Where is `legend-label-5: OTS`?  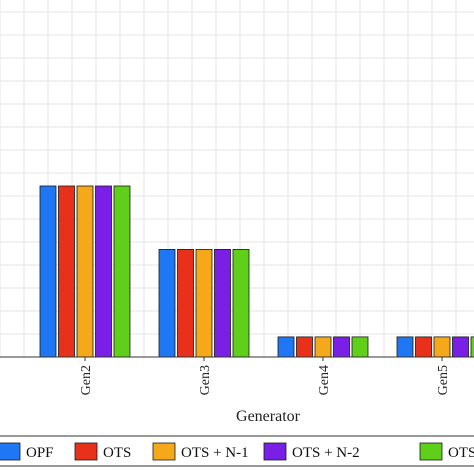
legend-label-5: OTS is located at coordinates (461, 453).